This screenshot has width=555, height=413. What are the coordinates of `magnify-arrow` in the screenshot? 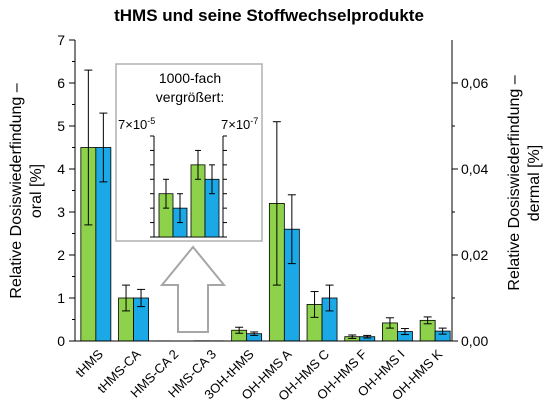 It's located at (193, 289).